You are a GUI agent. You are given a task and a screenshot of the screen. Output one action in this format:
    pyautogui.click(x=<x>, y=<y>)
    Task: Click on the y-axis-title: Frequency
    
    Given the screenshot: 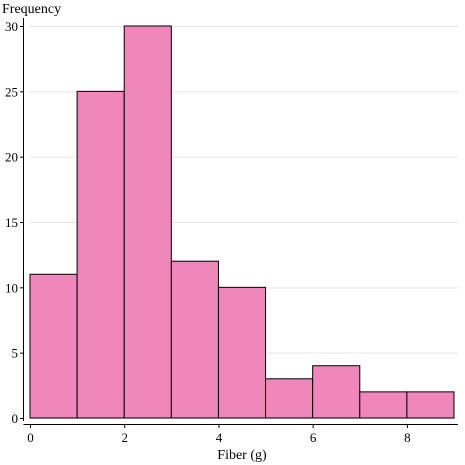 What is the action you would take?
    pyautogui.click(x=31, y=9)
    